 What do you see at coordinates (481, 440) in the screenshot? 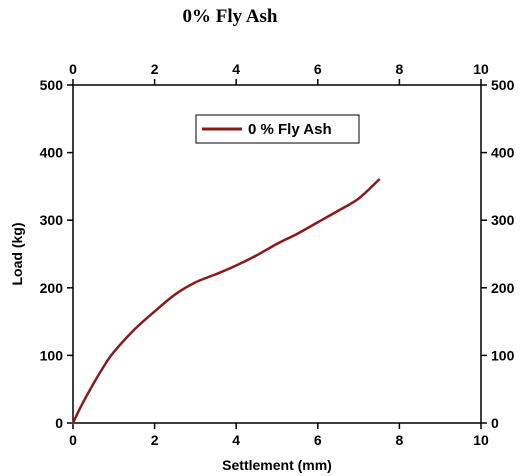
I see `x-tick-label-bottom: 10` at bounding box center [481, 440].